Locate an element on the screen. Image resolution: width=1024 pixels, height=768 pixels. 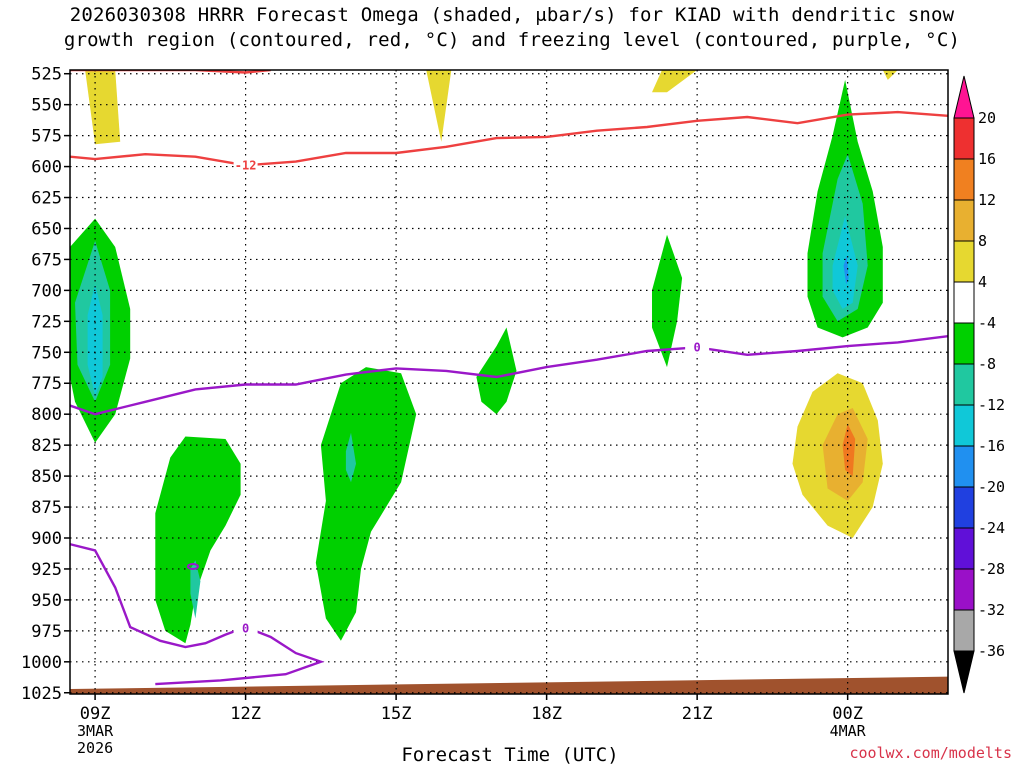
freezing-level-label-low-bg is located at coordinates (245, 627).